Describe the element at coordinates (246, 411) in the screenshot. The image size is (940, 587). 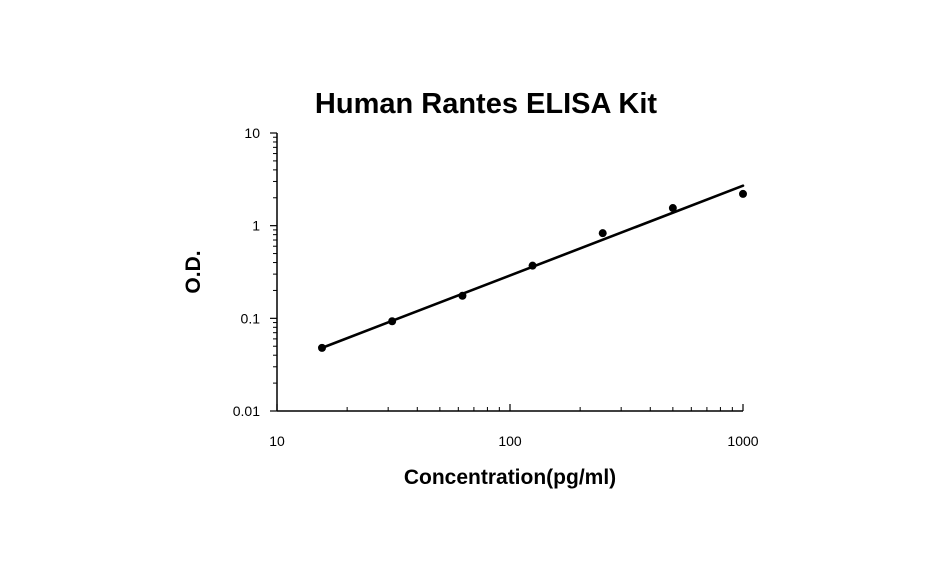
I see `y-tick-label: 0.01` at that location.